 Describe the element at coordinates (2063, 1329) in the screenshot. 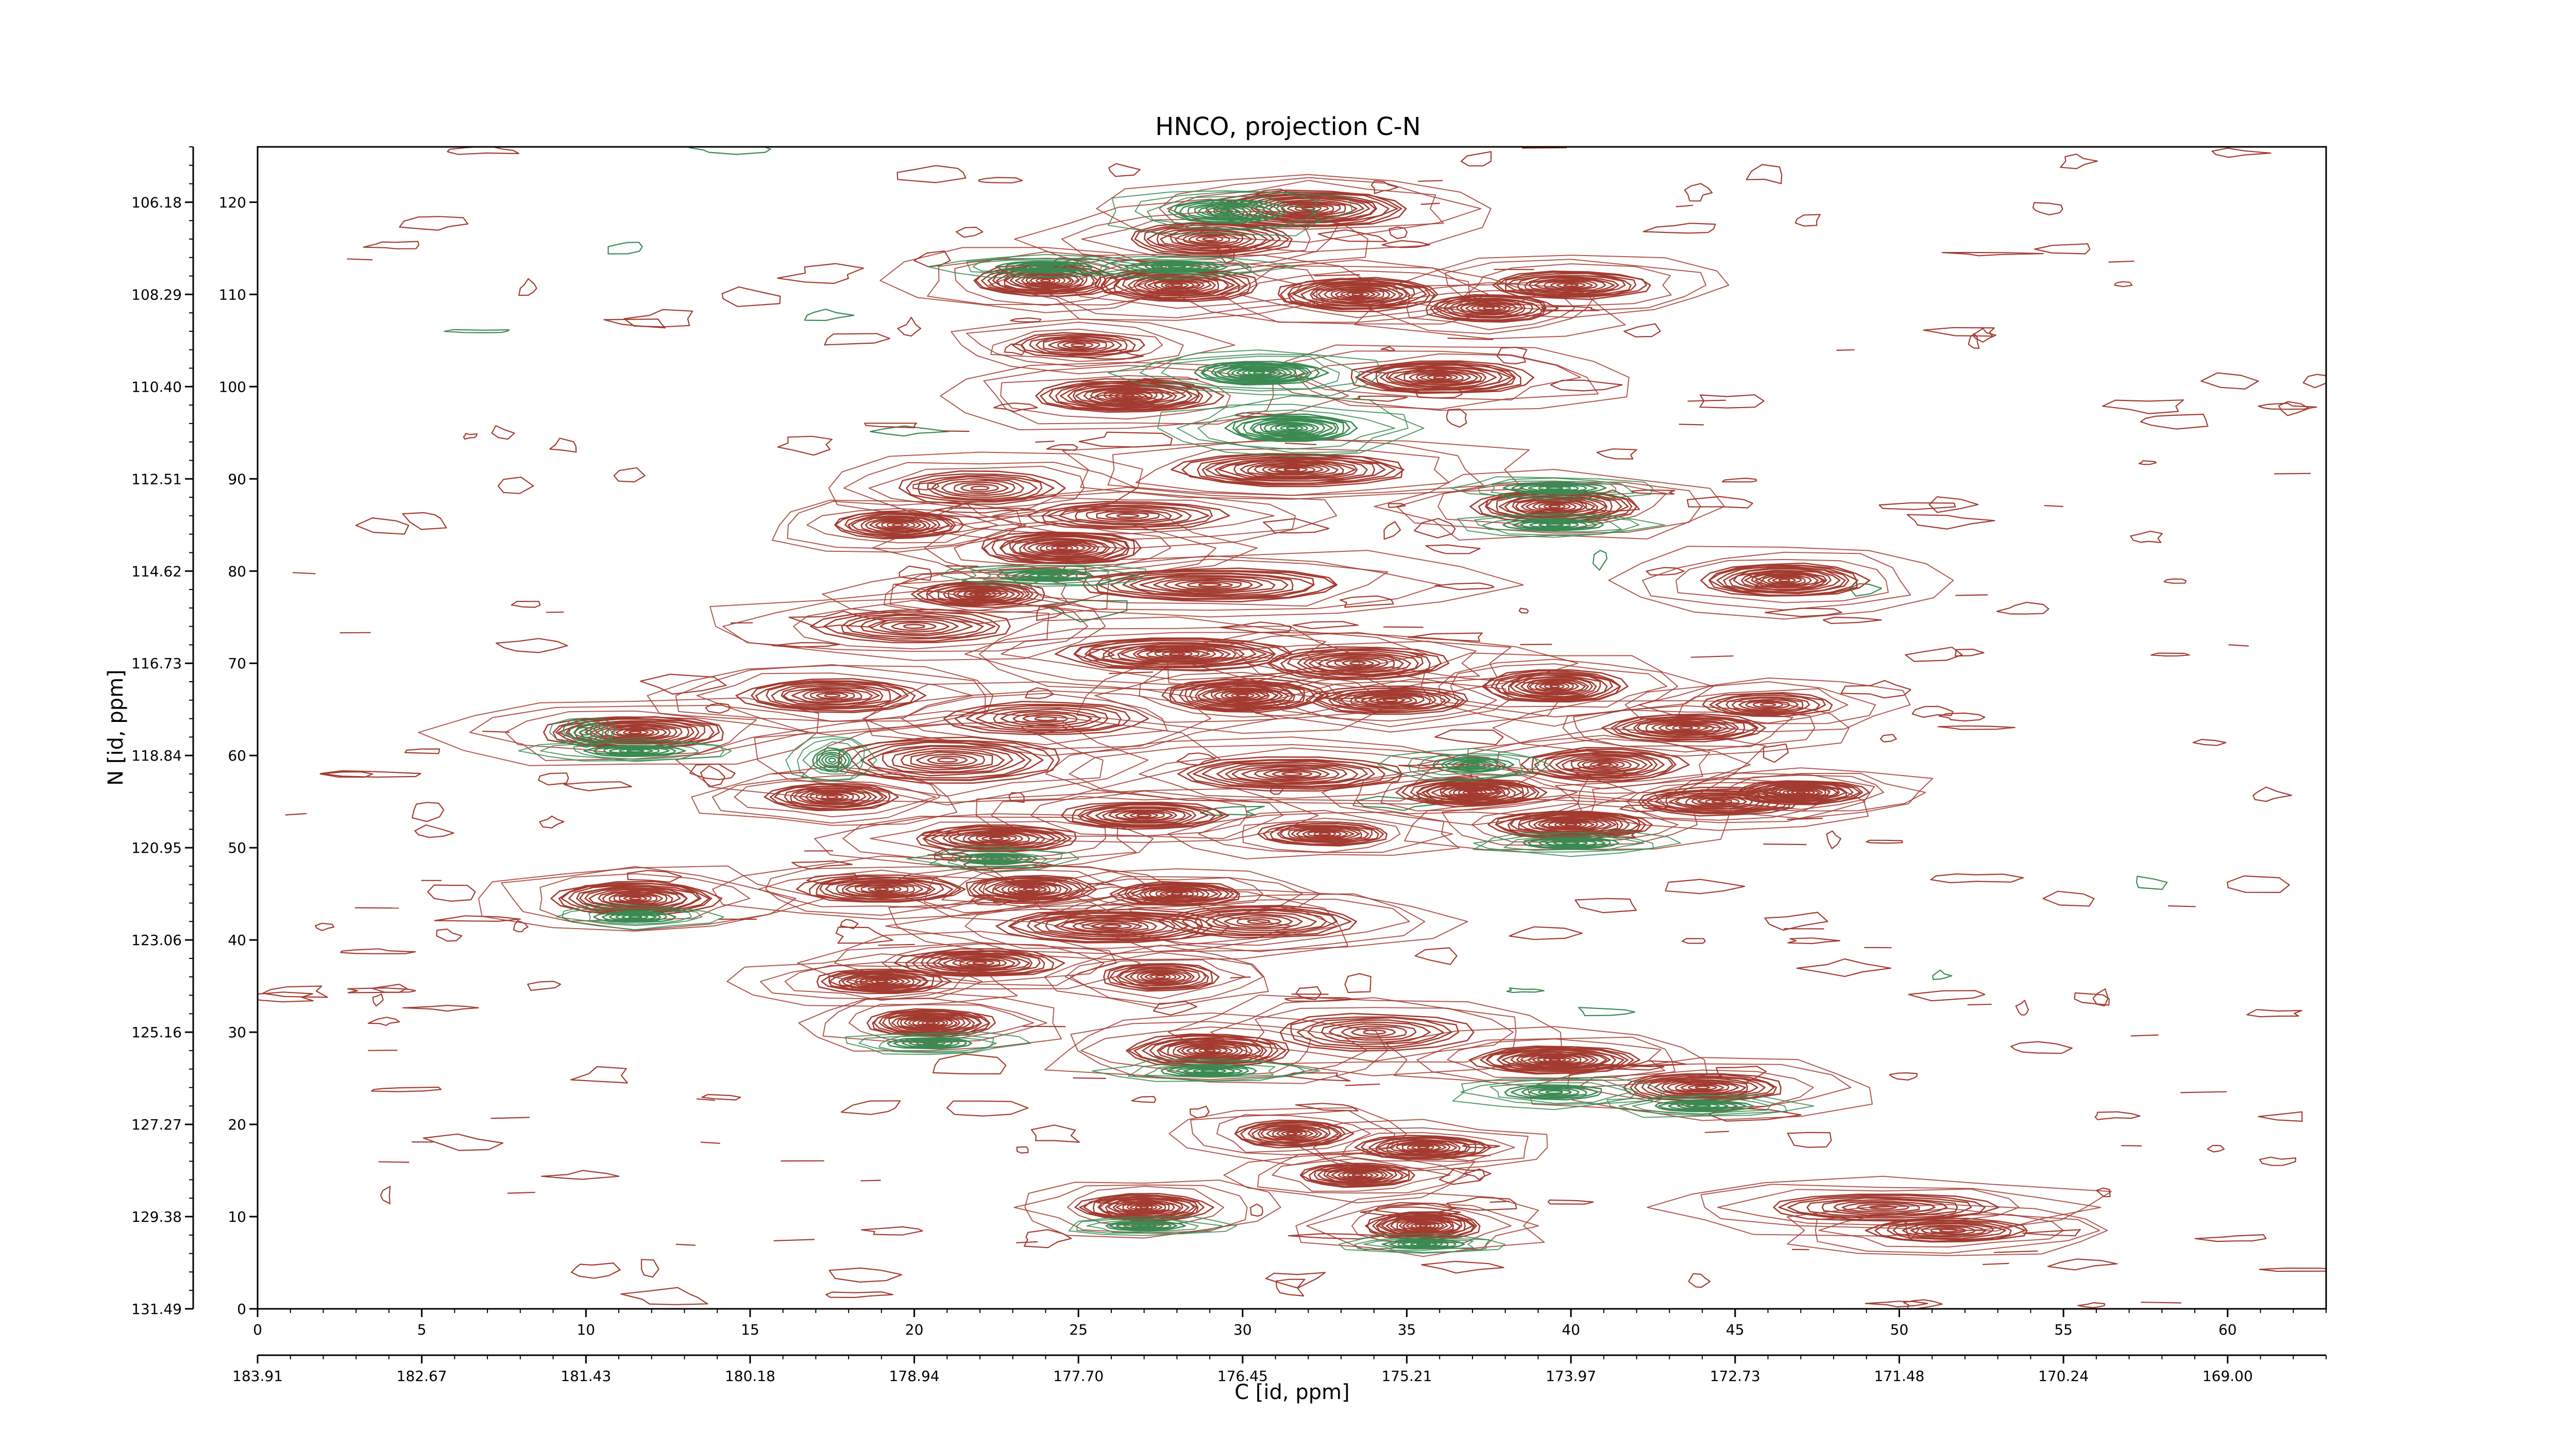

I see `x-tick-label: 55` at that location.